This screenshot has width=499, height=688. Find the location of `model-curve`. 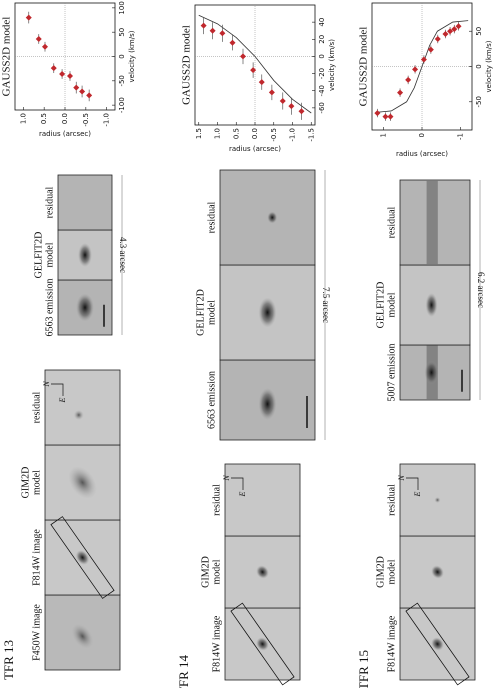

model-curve is located at coordinates (255, 64).